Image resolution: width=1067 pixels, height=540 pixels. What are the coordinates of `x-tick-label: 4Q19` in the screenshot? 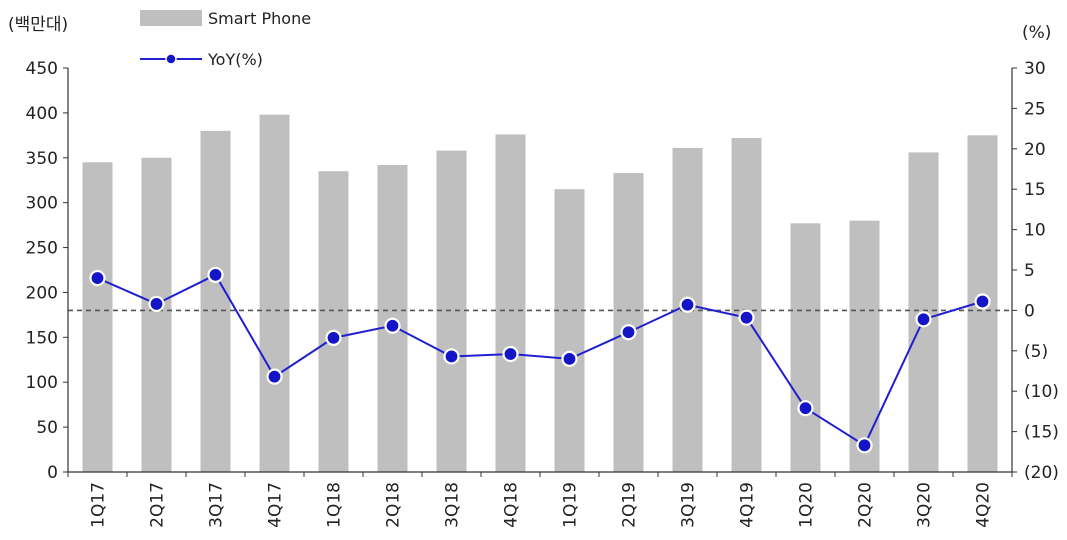 It's located at (748, 505).